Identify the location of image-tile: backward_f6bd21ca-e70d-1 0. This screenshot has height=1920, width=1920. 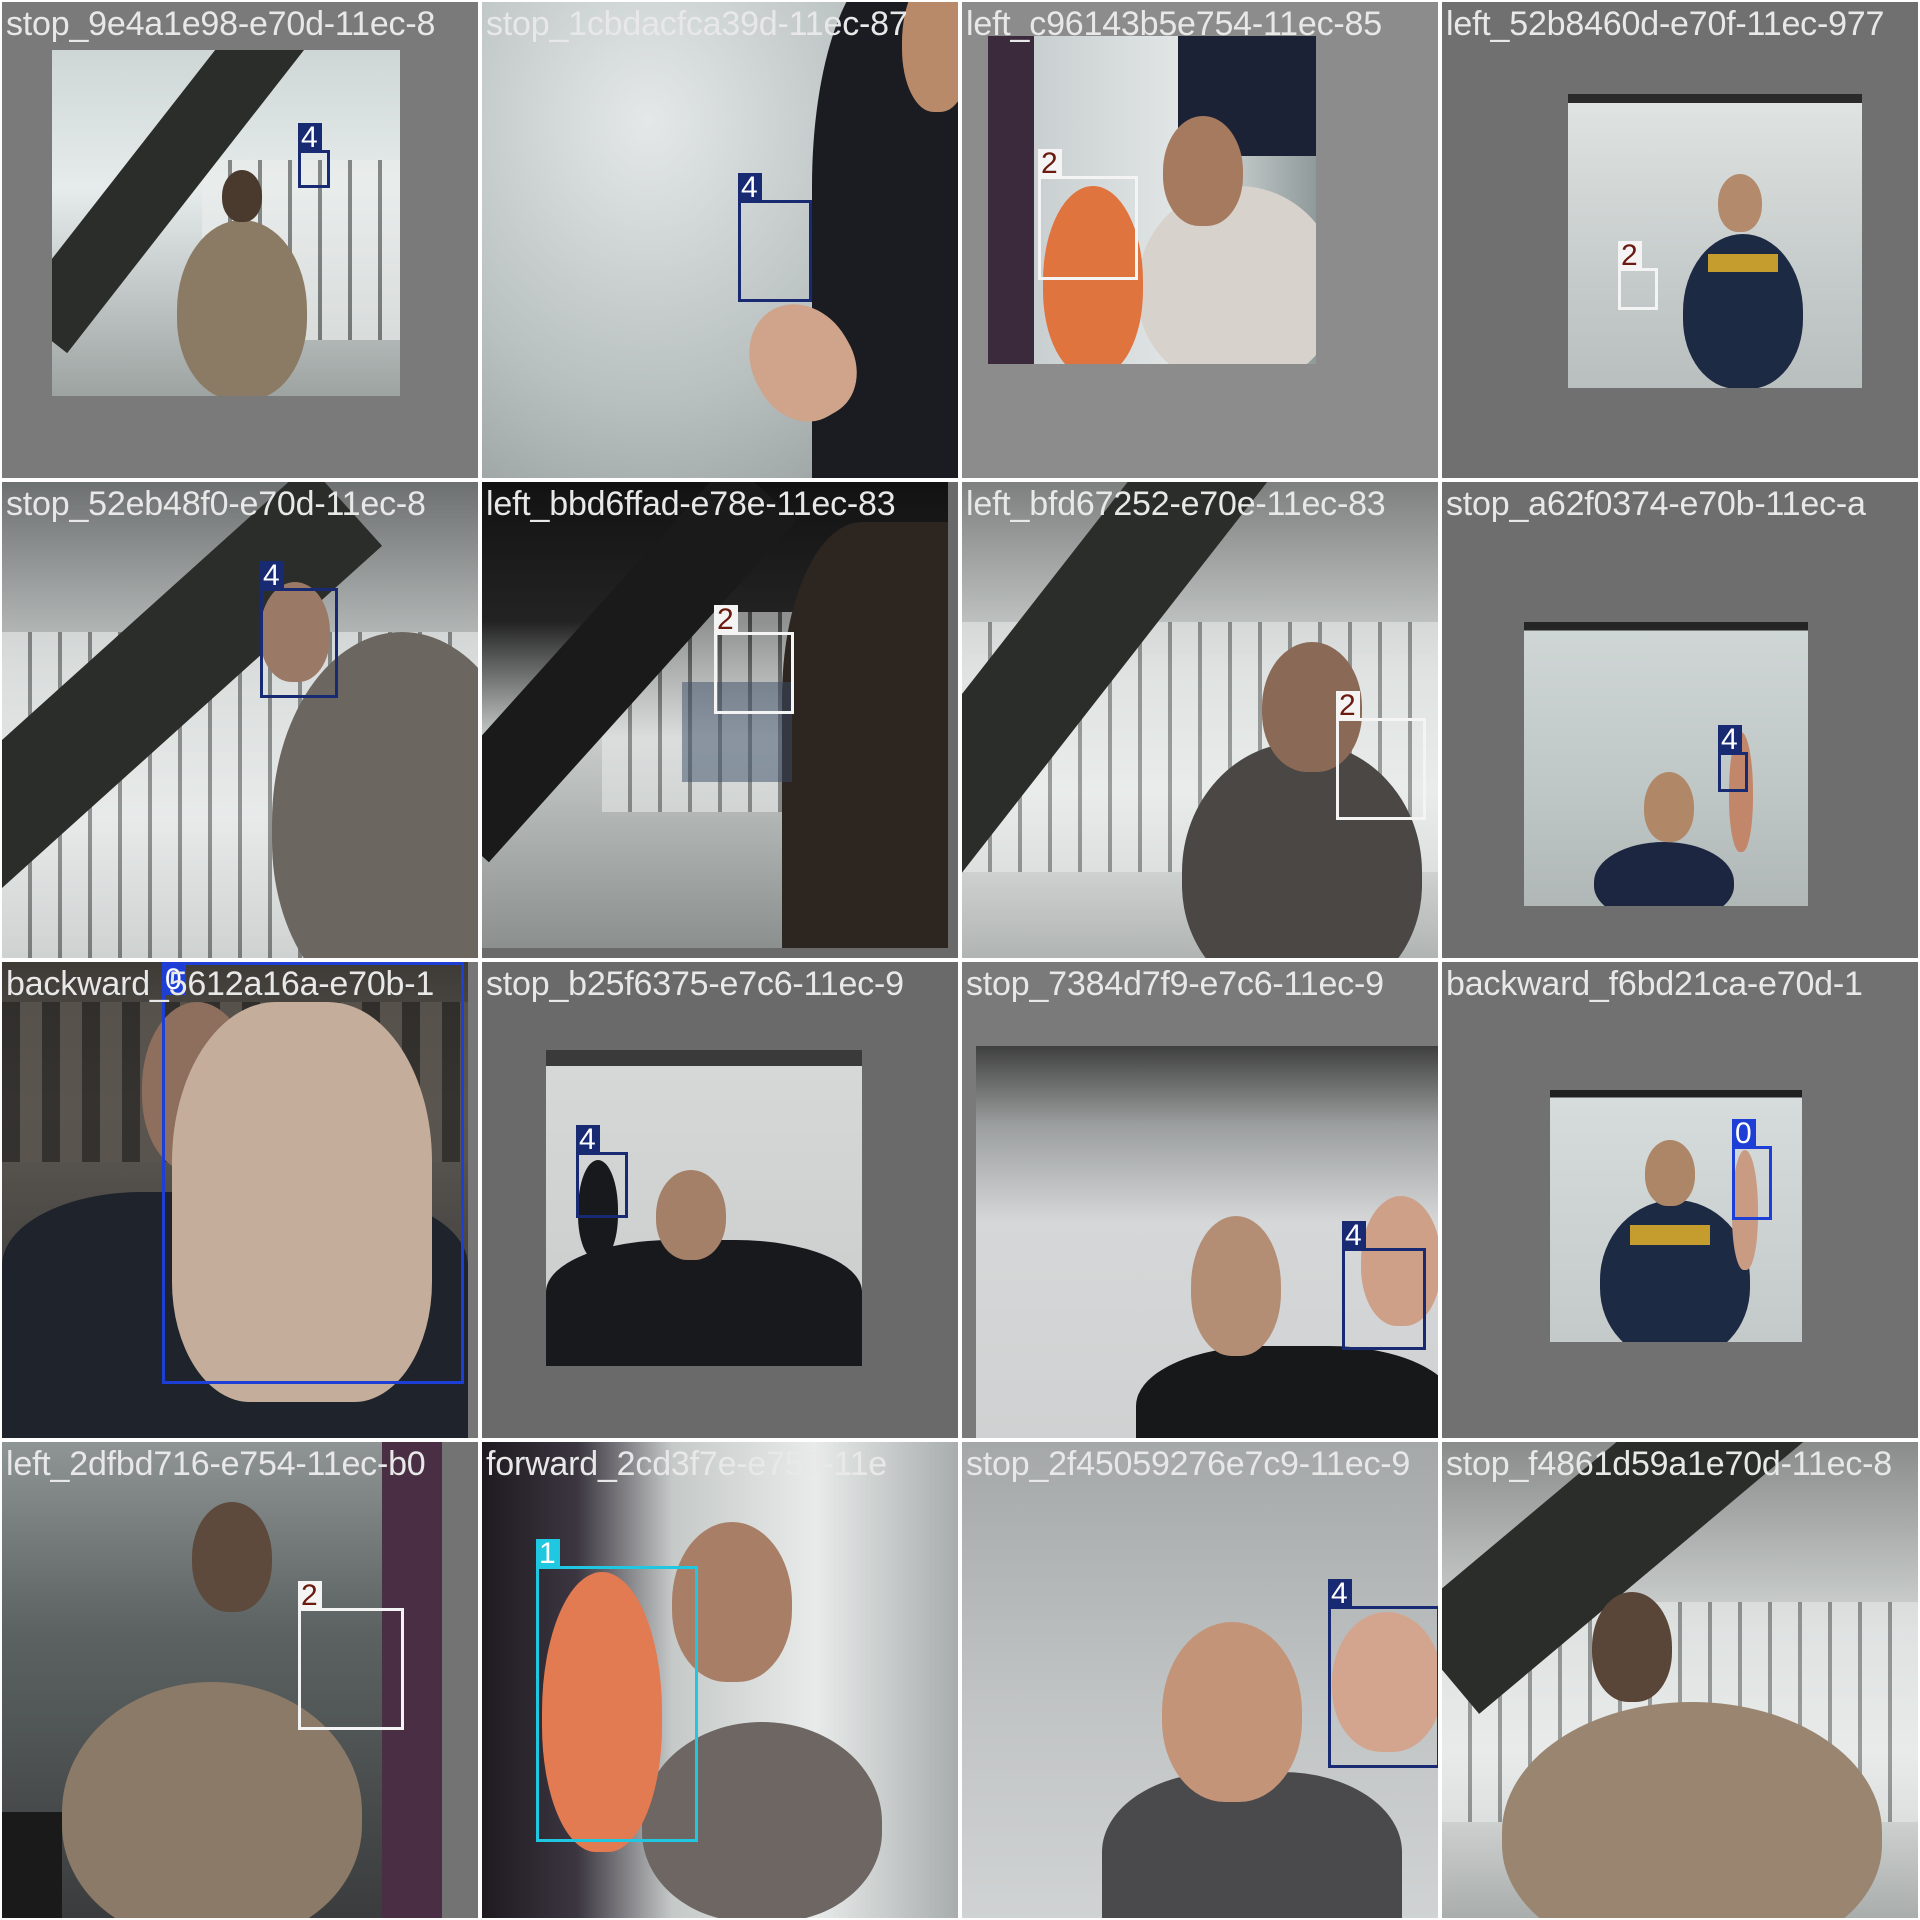
(1680, 1200).